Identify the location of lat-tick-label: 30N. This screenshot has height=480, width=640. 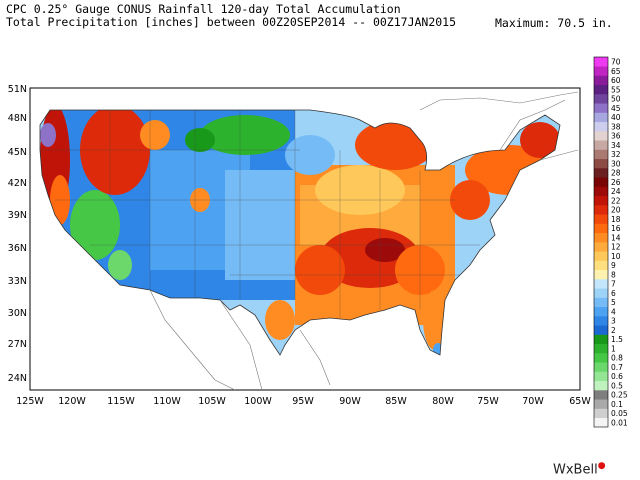
(17, 313).